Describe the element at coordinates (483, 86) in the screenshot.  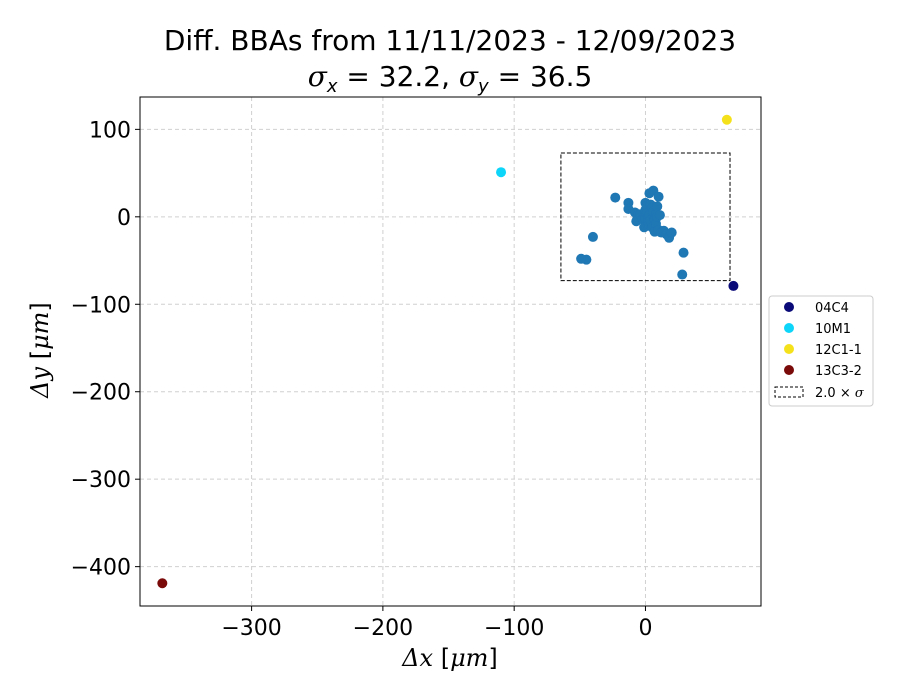
I see `sigma-y-subscript: y` at that location.